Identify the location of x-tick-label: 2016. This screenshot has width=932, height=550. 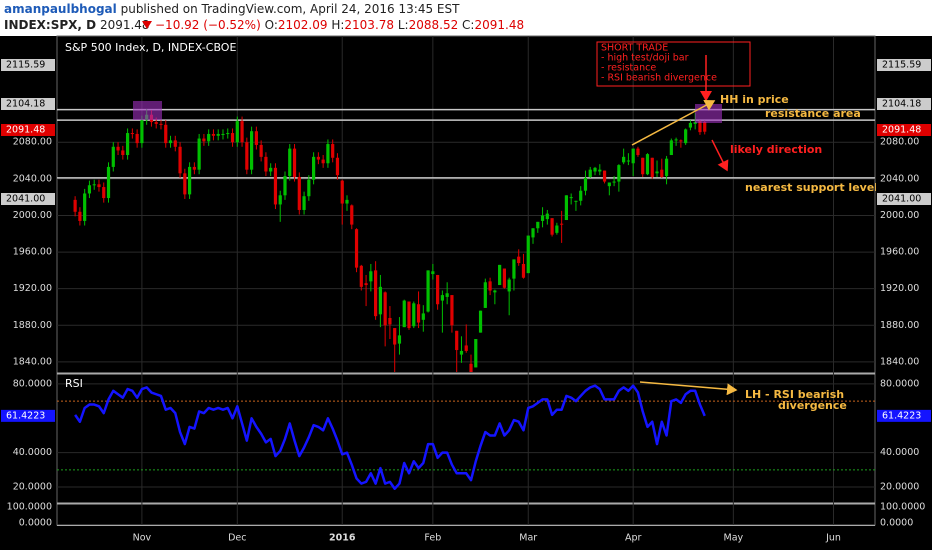
(342, 538).